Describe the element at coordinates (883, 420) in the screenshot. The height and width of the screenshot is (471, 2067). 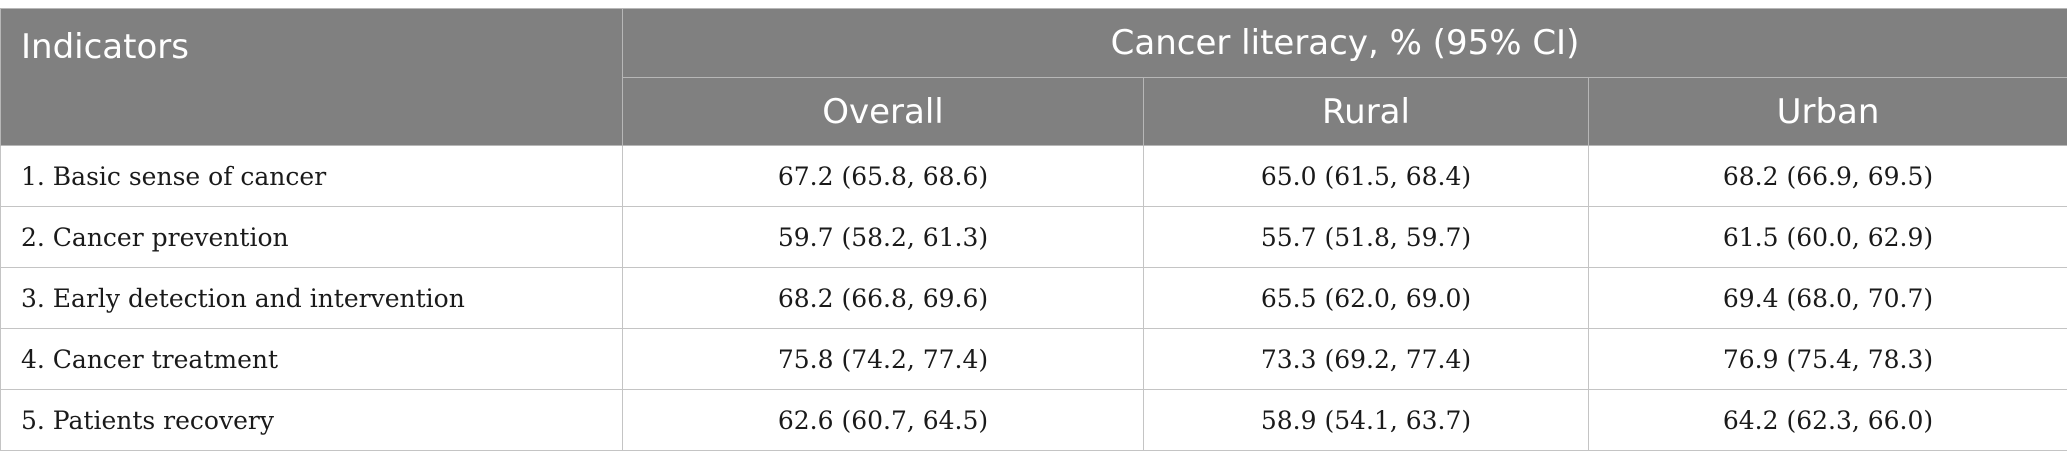
I see `overall-cell: 62.6 (60.7, 64.5)` at that location.